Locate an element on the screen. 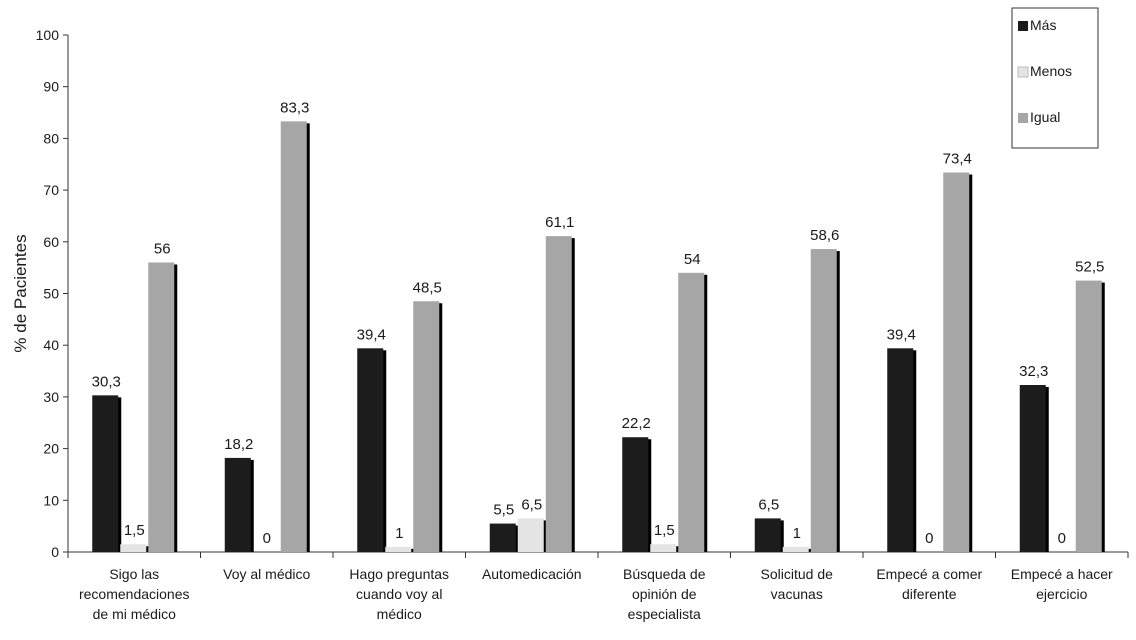 Image resolution: width=1136 pixels, height=640 pixels. data-label: 48,5 is located at coordinates (427, 287).